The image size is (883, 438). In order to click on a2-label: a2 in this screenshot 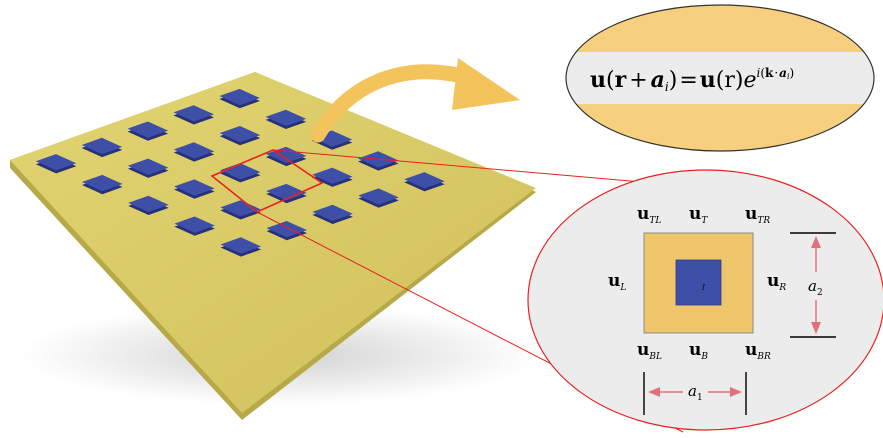, I will do `click(815, 287)`.